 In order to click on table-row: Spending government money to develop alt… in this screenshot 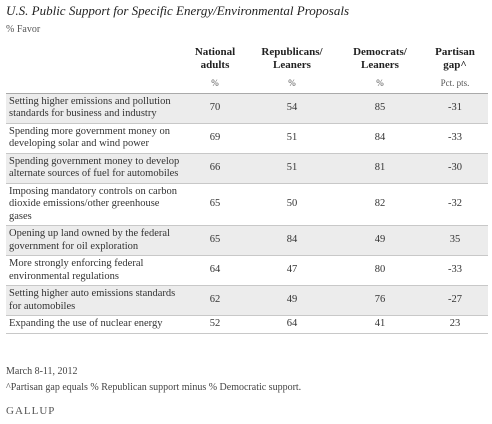, I will do `click(247, 168)`.